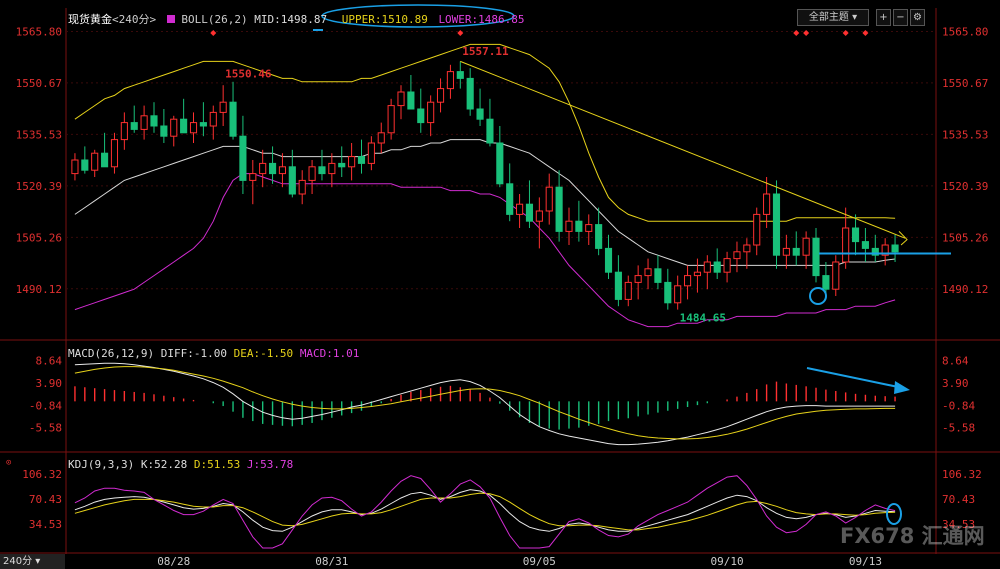  I want to click on watermark: FX678 汇通网, so click(912, 536).